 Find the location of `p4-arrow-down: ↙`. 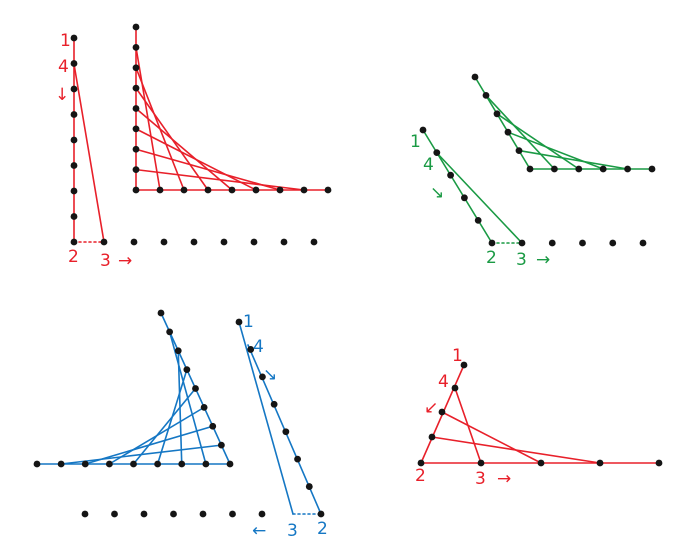

p4-arrow-down: ↙ is located at coordinates (431, 408).